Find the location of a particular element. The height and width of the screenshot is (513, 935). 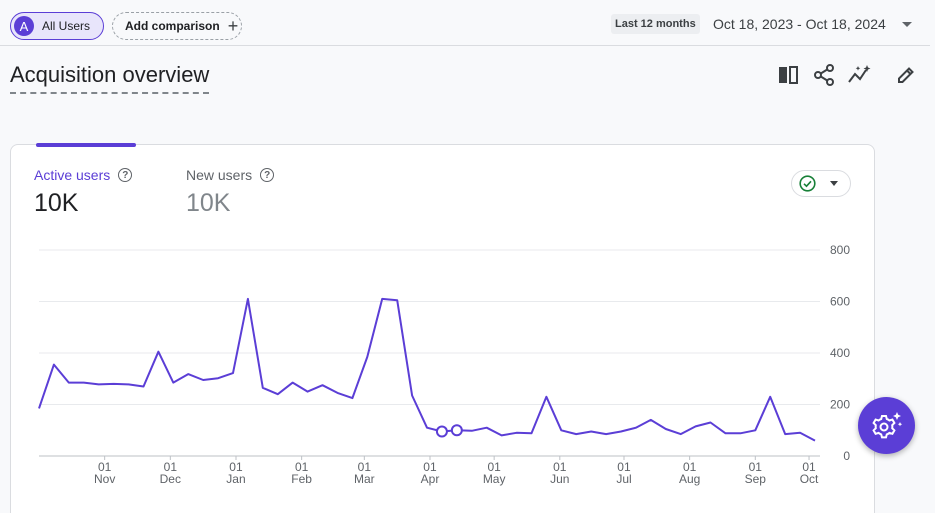

date-range-preset-badge: Last 12 months is located at coordinates (655, 24).